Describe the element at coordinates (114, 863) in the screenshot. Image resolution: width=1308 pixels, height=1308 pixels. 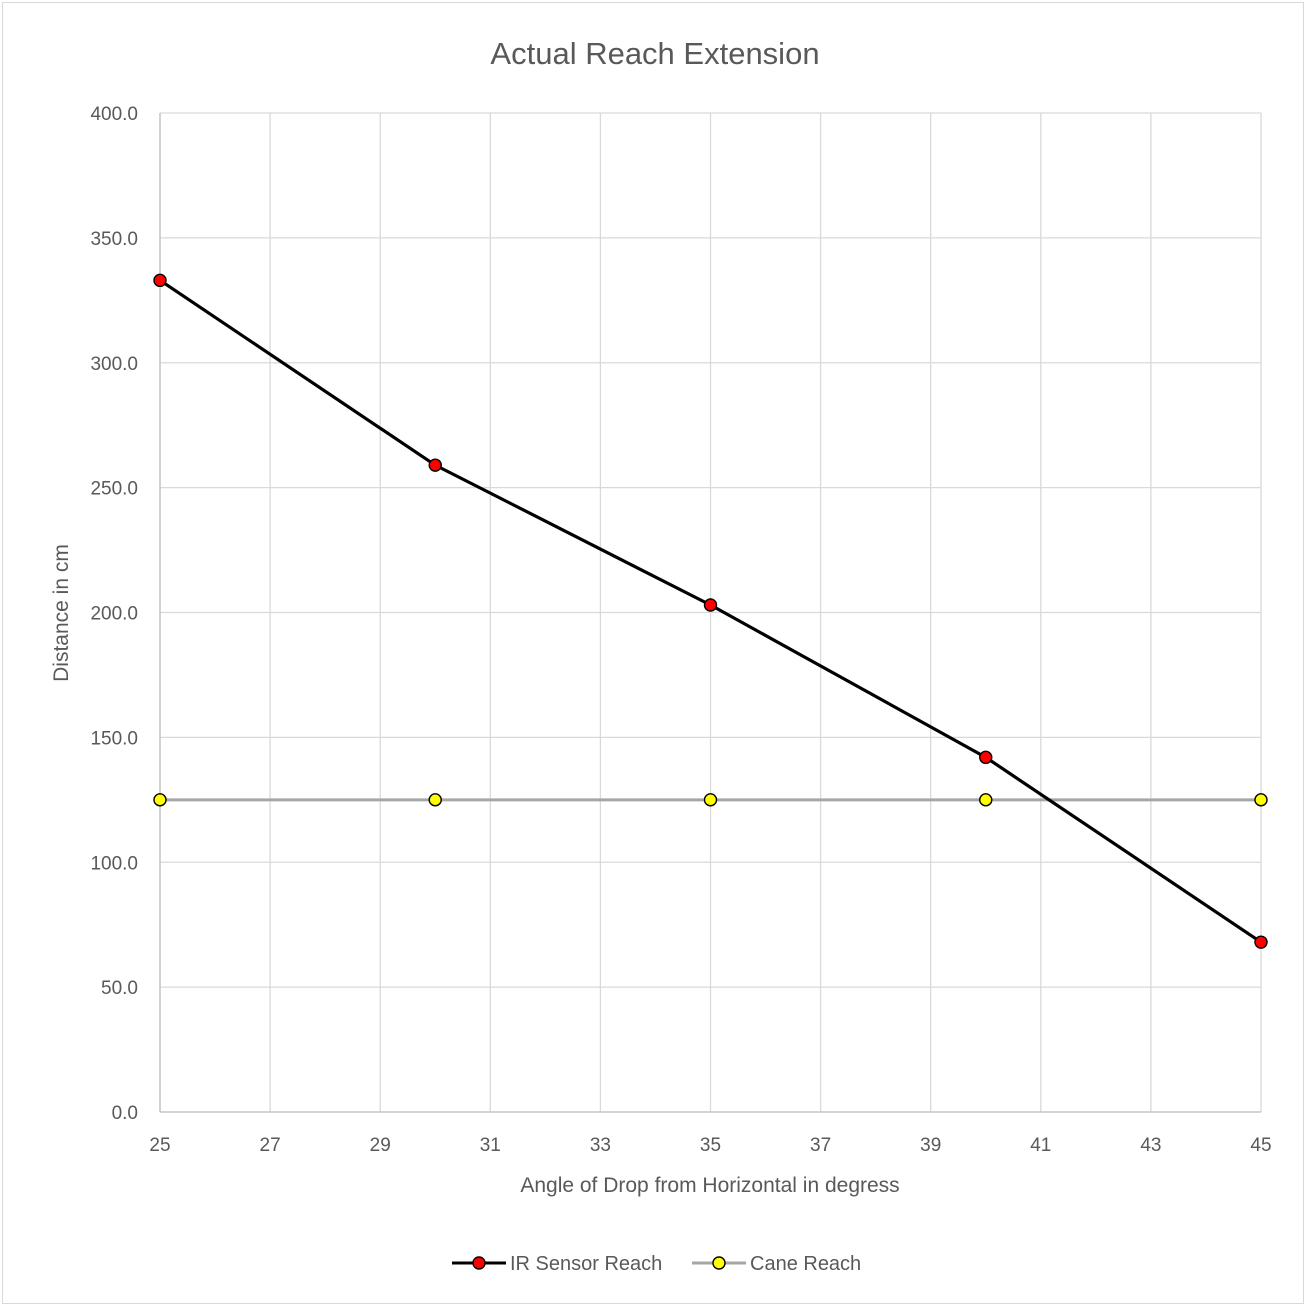
I see `y-tick-label: 100.0` at that location.